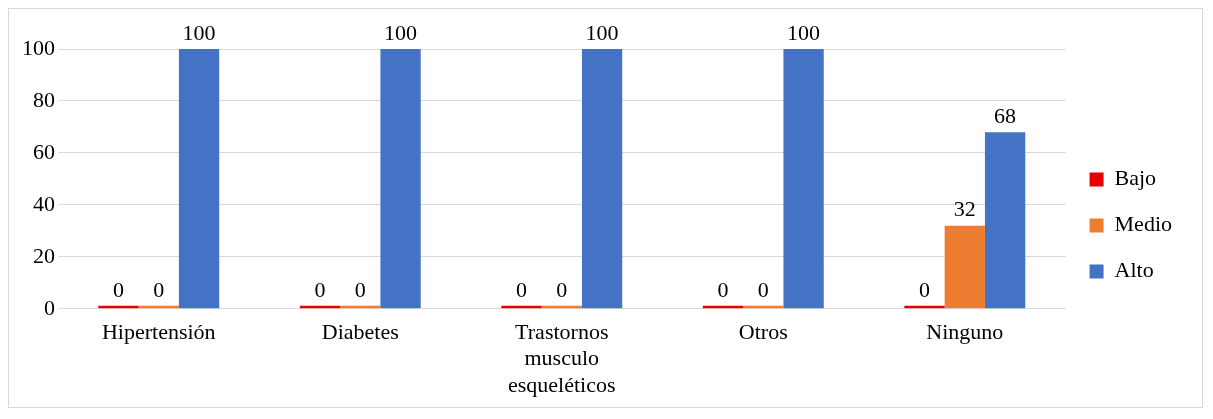  I want to click on x-tick-label: Trastornos musculo esqueléticos, so click(562, 357).